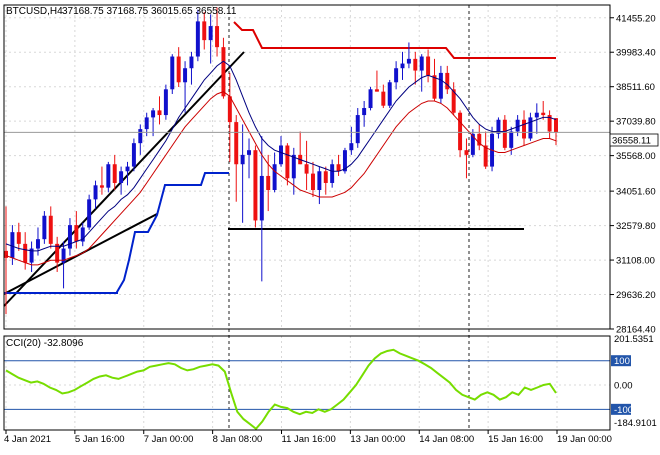 The height and width of the screenshot is (455, 660). What do you see at coordinates (394, 40) in the screenshot?
I see `stop-line-red` at bounding box center [394, 40].